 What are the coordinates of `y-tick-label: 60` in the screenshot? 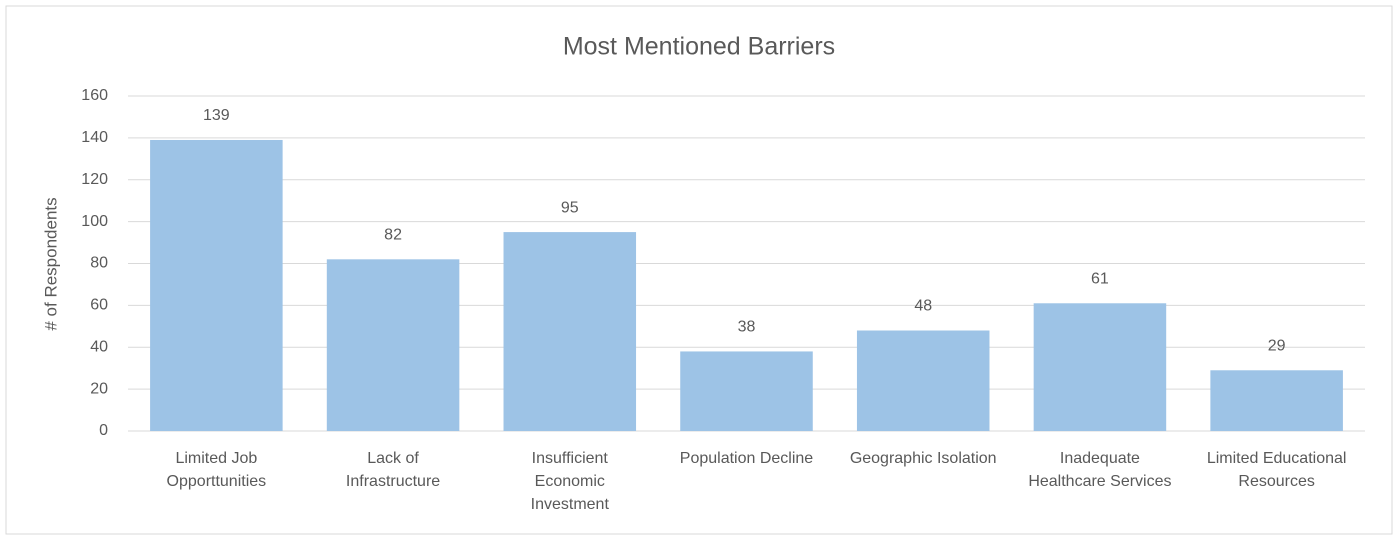 It's located at (99, 305).